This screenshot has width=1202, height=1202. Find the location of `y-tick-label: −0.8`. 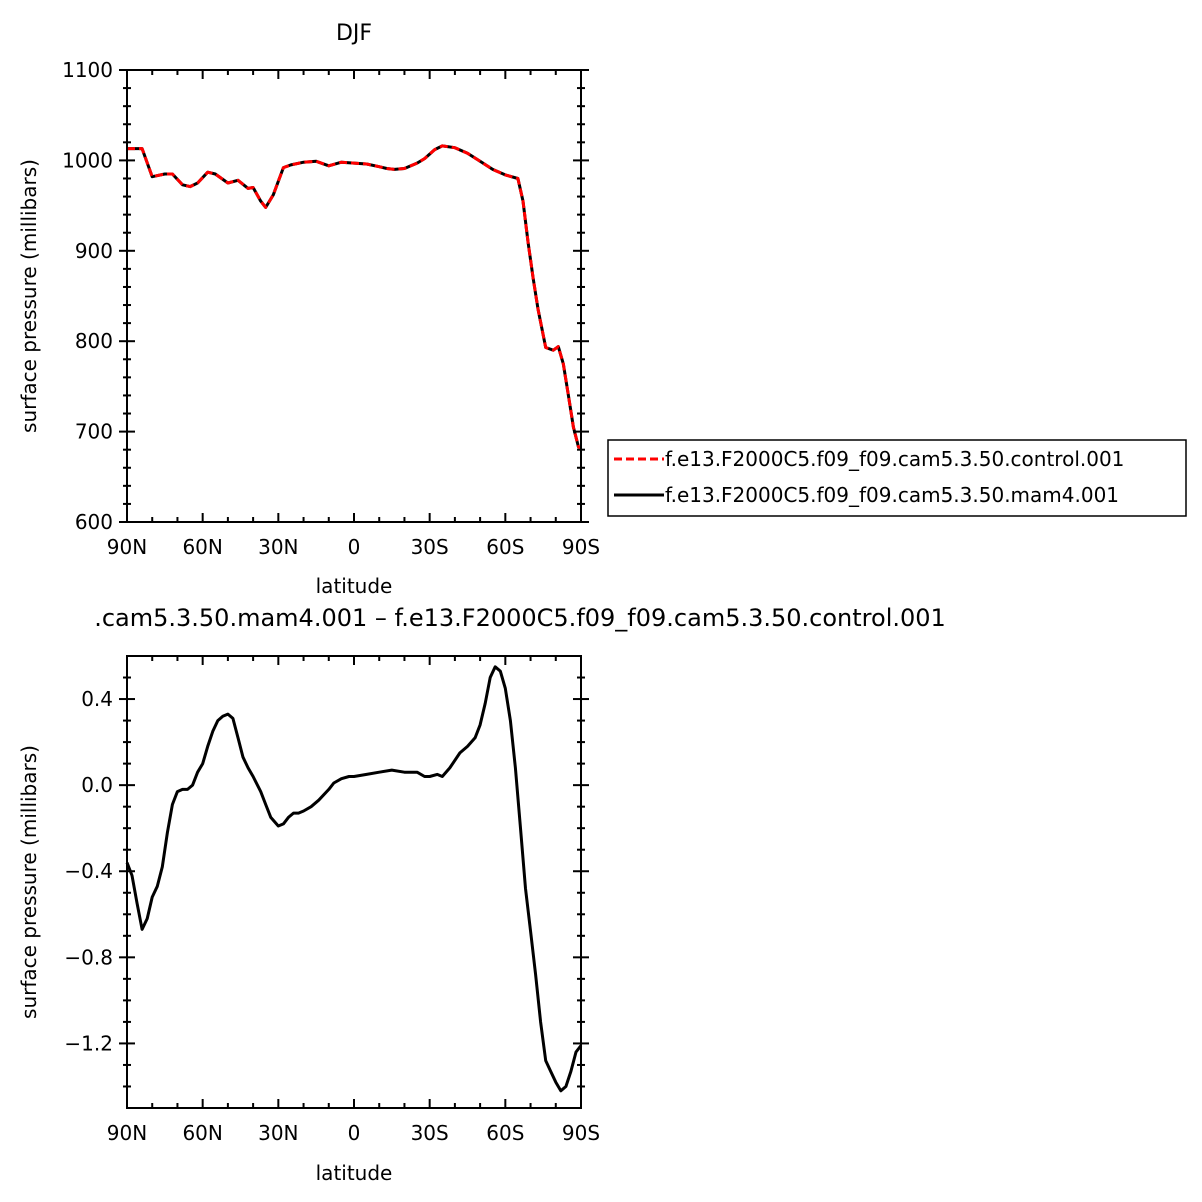

y-tick-label: −0.8 is located at coordinates (88, 957).